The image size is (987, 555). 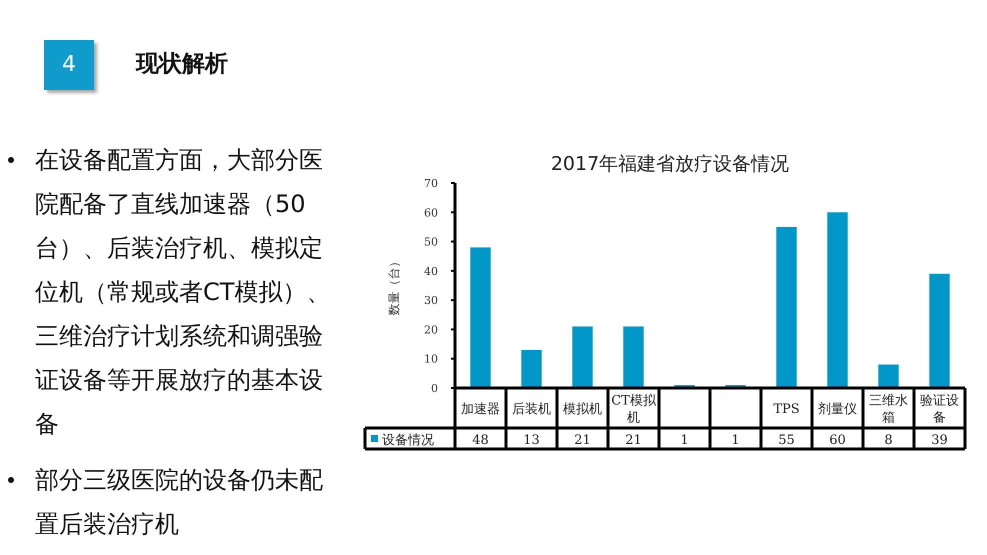 I want to click on x-tick-label: TPS, so click(x=786, y=409).